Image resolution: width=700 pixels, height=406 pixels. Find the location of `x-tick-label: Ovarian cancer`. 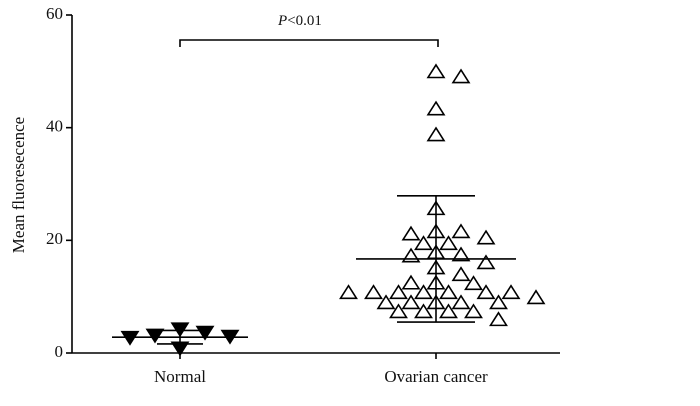

x-tick-label: Ovarian cancer is located at coordinates (436, 376).